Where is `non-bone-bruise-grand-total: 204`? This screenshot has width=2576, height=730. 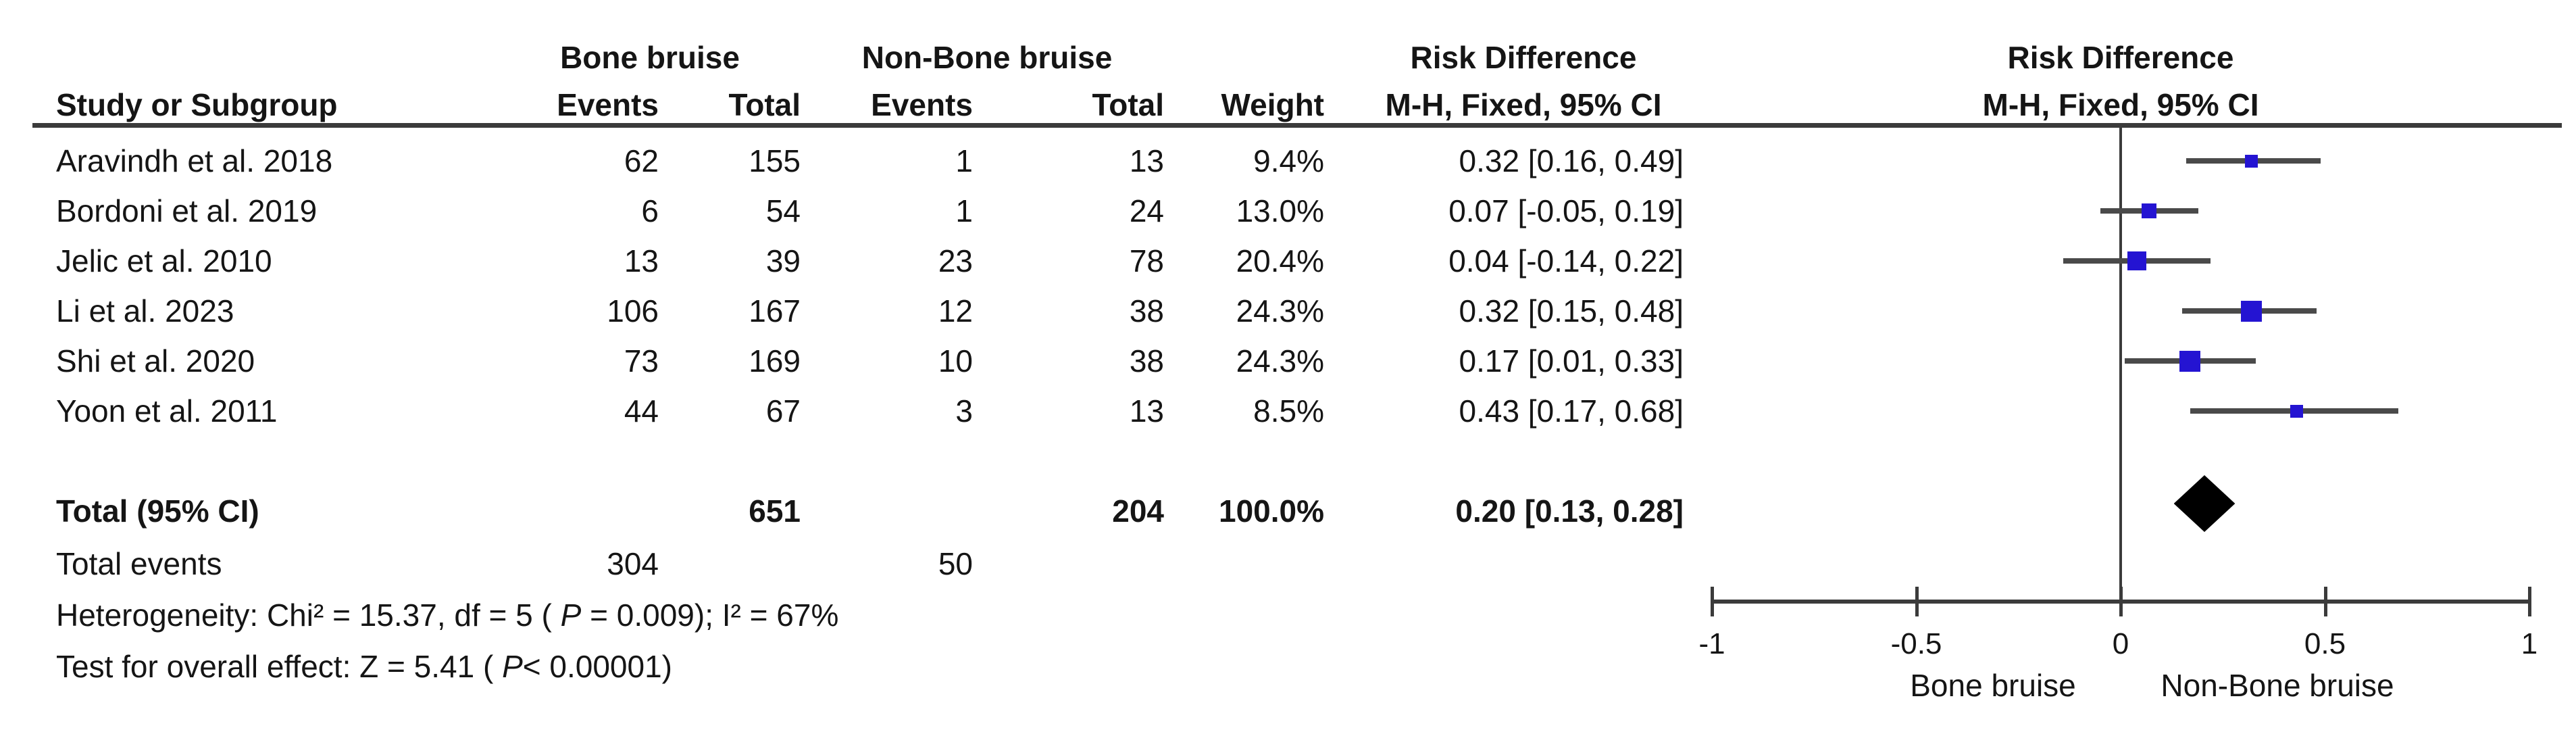 non-bone-bruise-grand-total: 204 is located at coordinates (1138, 511).